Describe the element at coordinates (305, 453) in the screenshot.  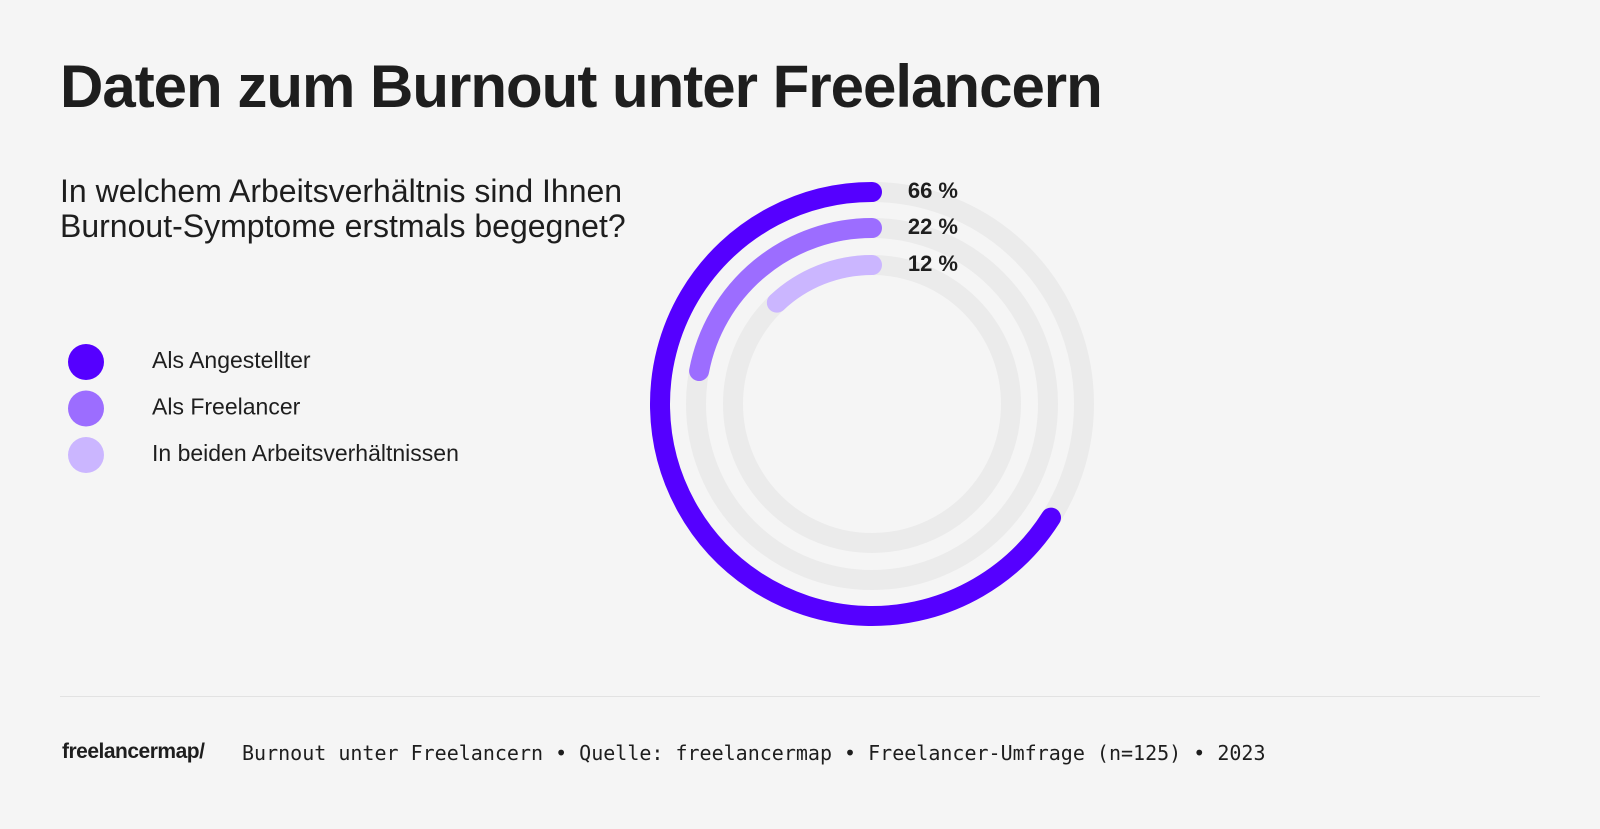
I see `legend-label: In beiden Arbeitsverhältnissen` at that location.